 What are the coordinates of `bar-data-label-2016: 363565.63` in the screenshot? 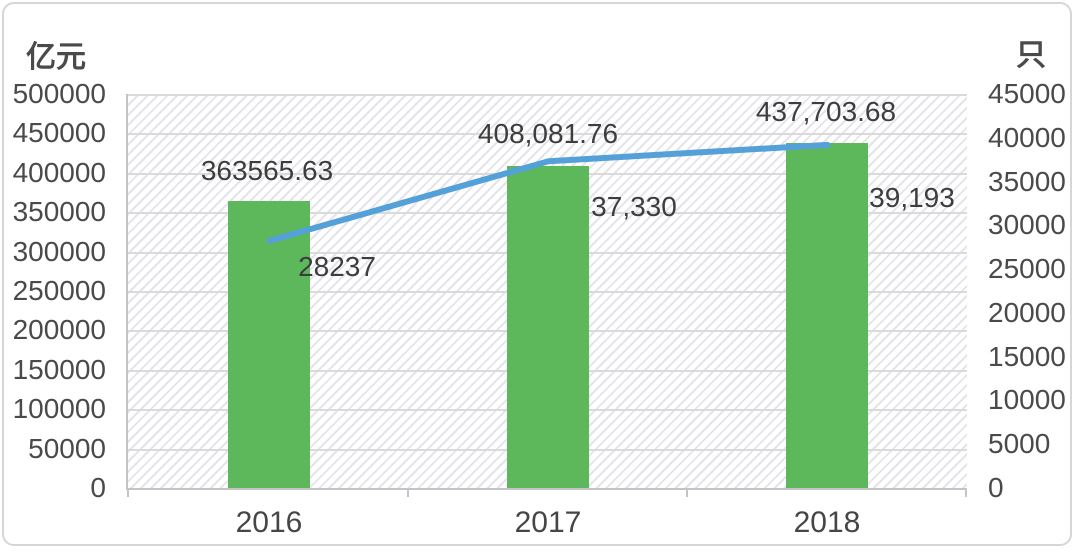 It's located at (267, 170).